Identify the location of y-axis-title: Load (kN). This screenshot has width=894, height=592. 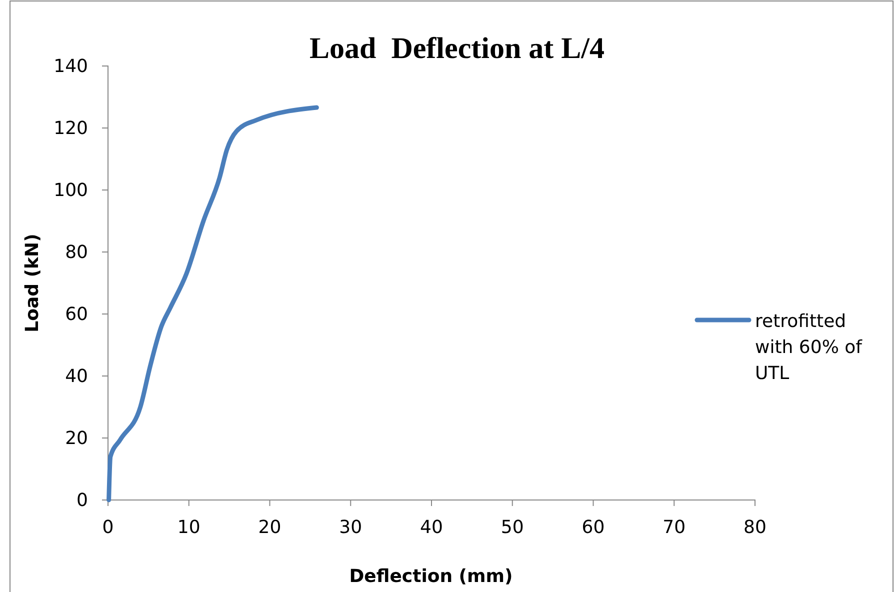
(32, 283).